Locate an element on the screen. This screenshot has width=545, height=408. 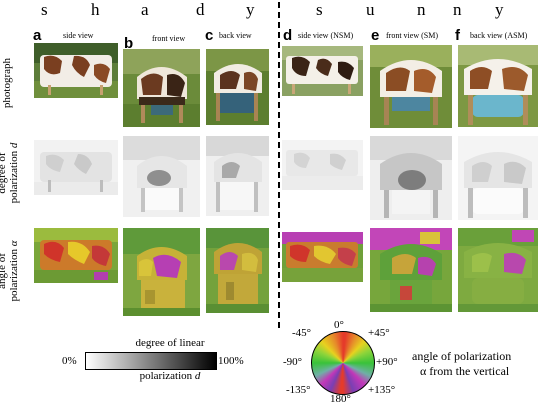
row-label-photograph: photograph is located at coordinates (8, 83).